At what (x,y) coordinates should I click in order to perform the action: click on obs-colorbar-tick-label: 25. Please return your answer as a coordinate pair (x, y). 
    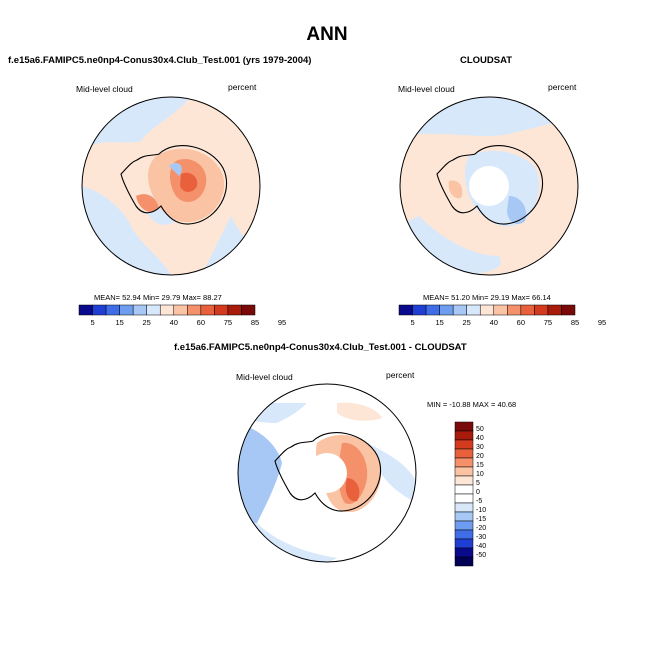
    Looking at the image, I should click on (466, 322).